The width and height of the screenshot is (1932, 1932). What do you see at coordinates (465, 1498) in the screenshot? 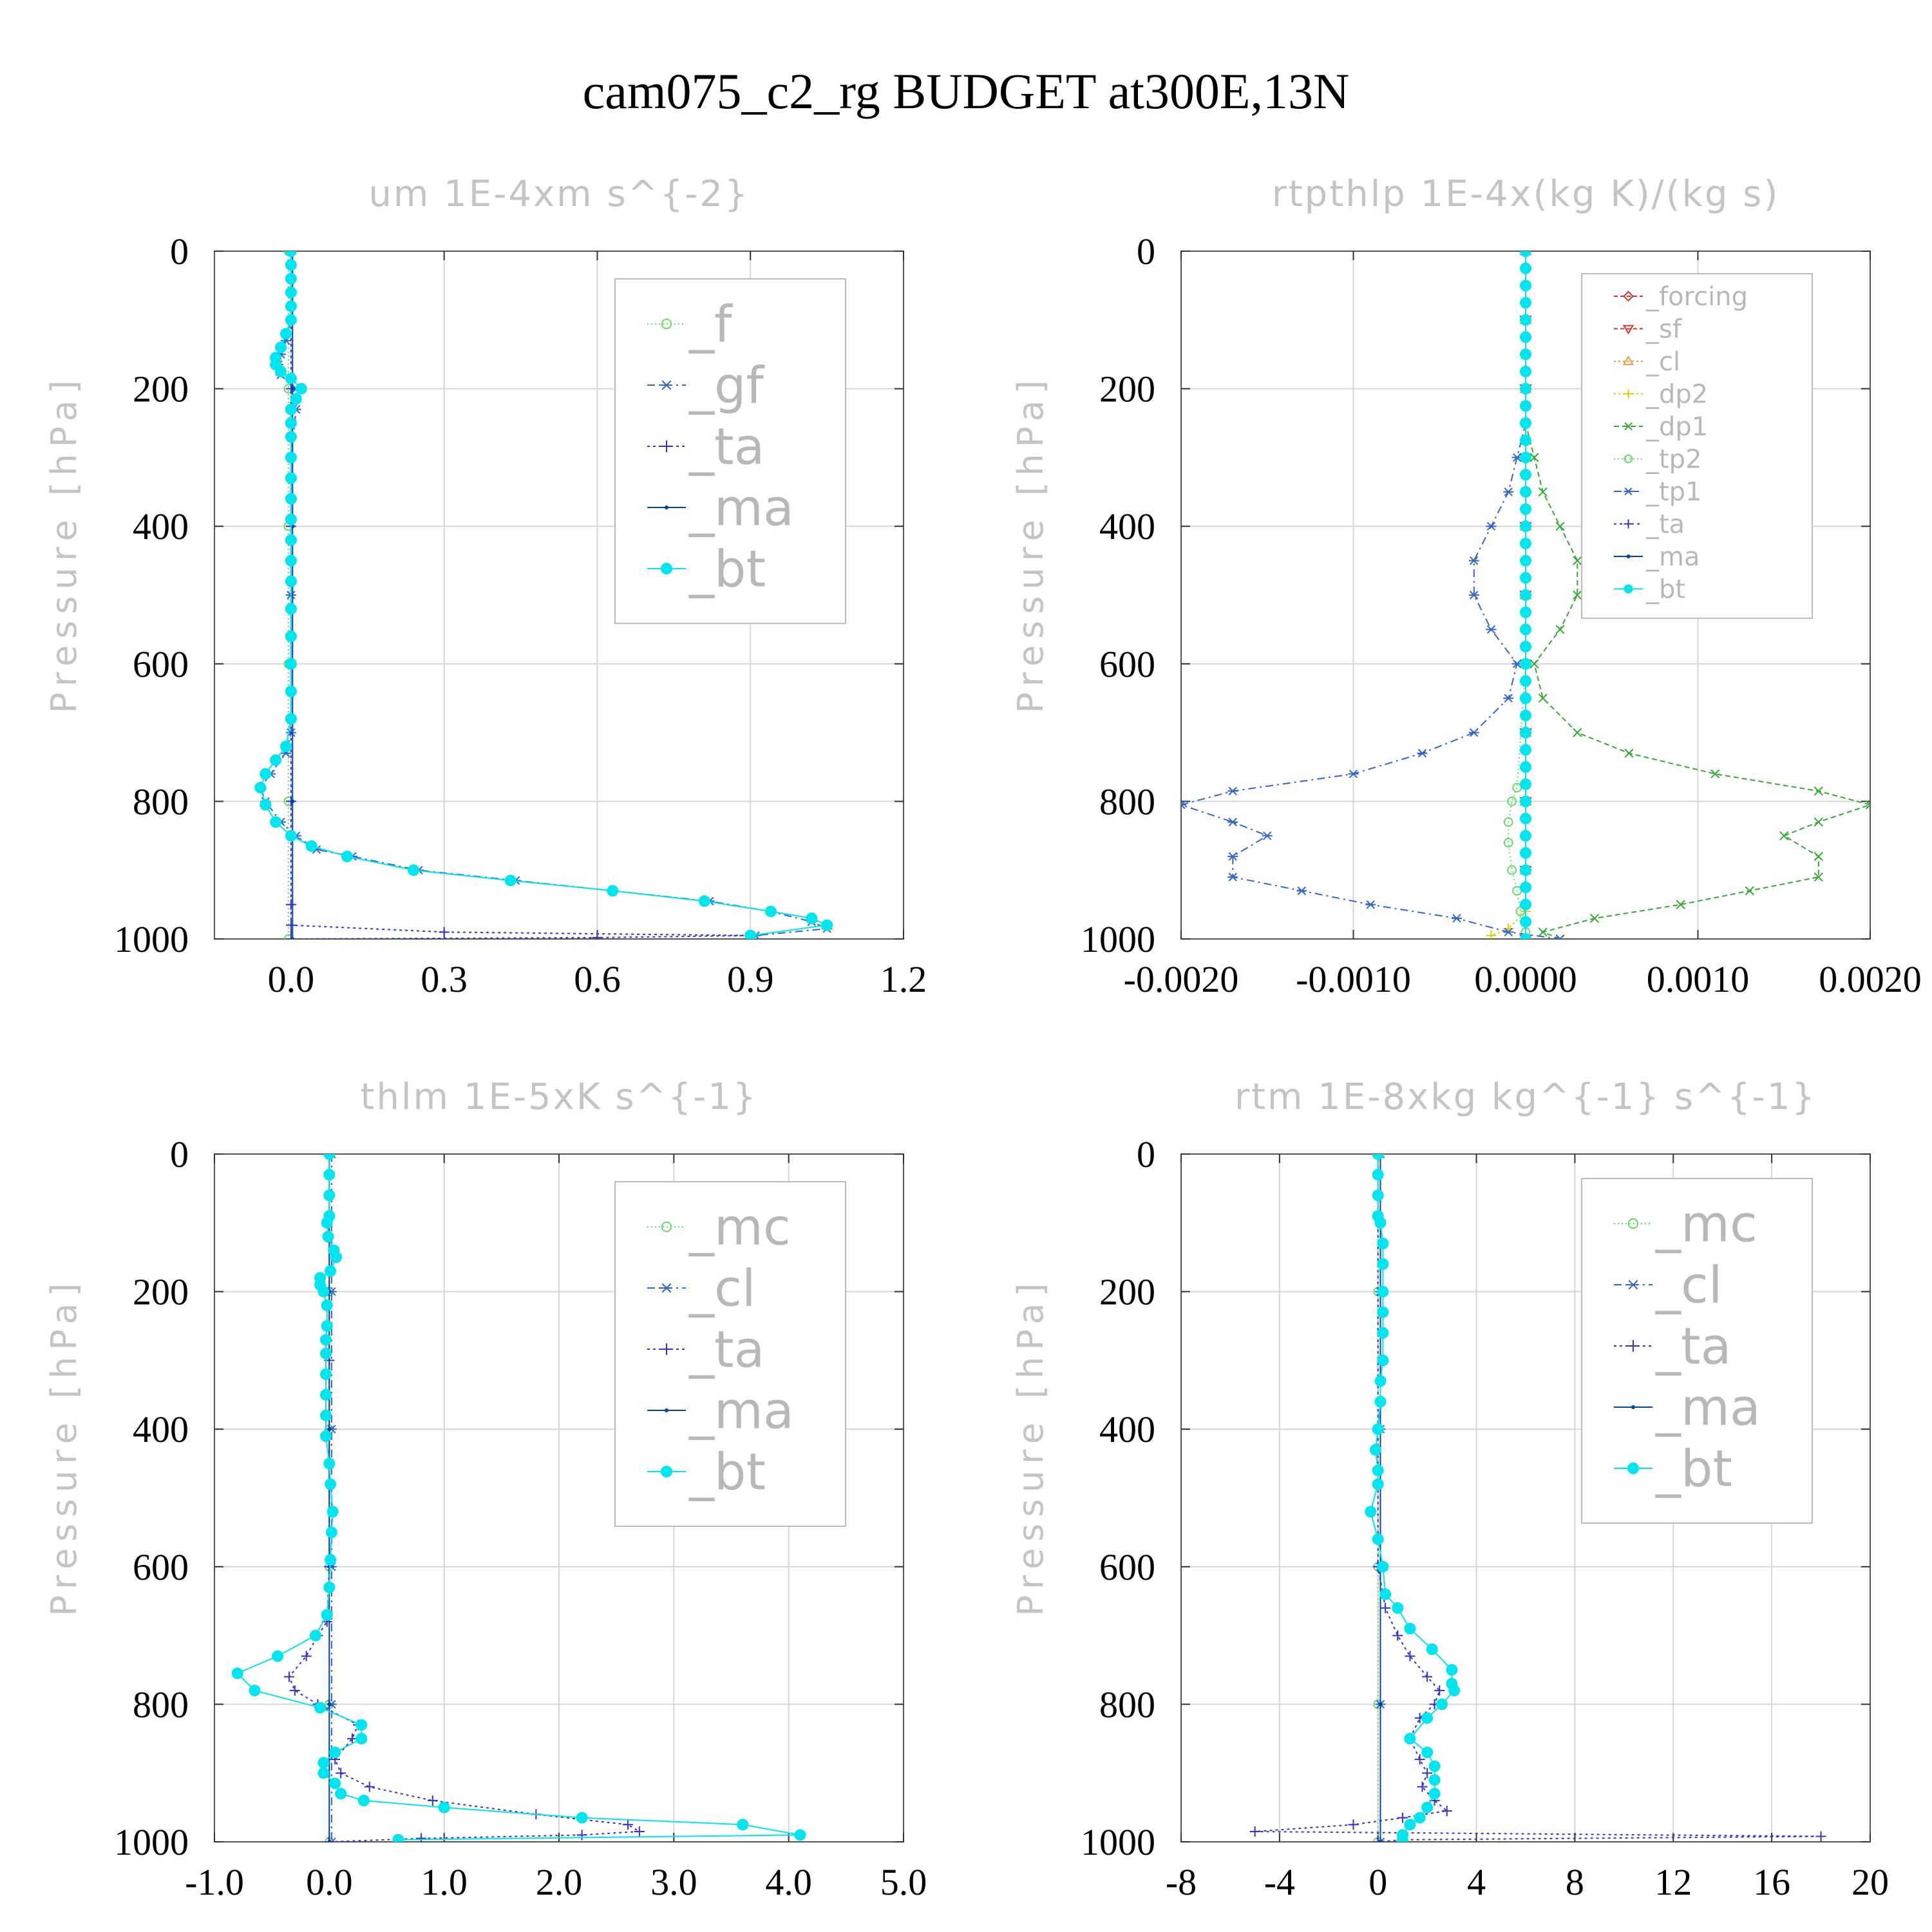
I see `series-ta-line` at bounding box center [465, 1498].